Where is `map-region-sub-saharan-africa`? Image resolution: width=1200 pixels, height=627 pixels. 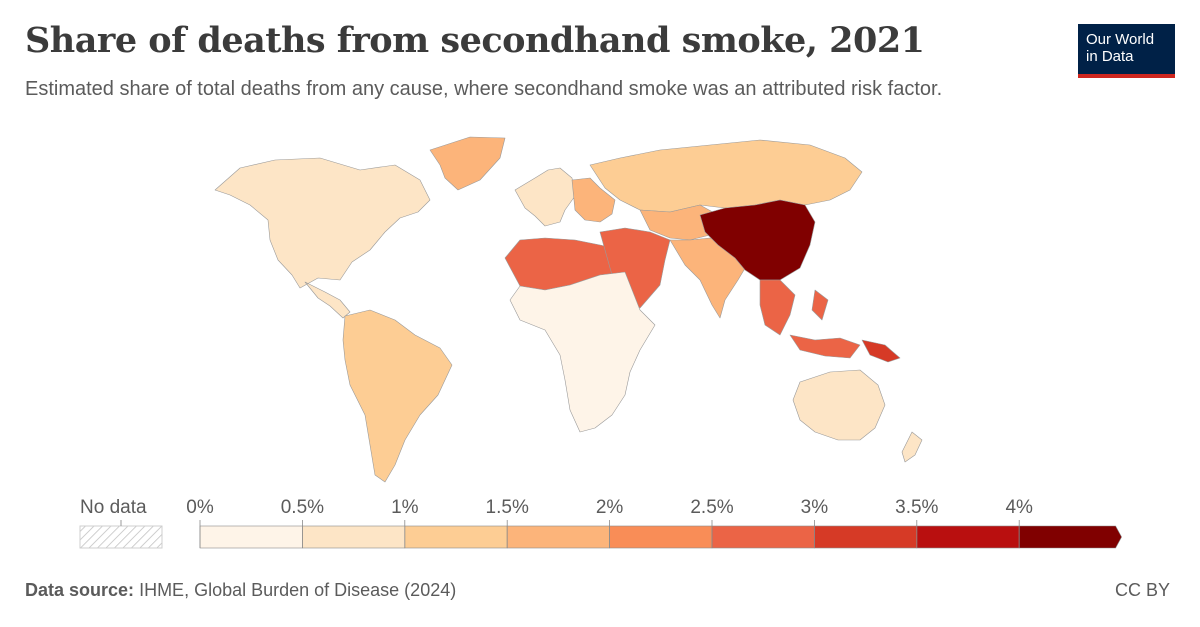
map-region-sub-saharan-africa is located at coordinates (582, 352).